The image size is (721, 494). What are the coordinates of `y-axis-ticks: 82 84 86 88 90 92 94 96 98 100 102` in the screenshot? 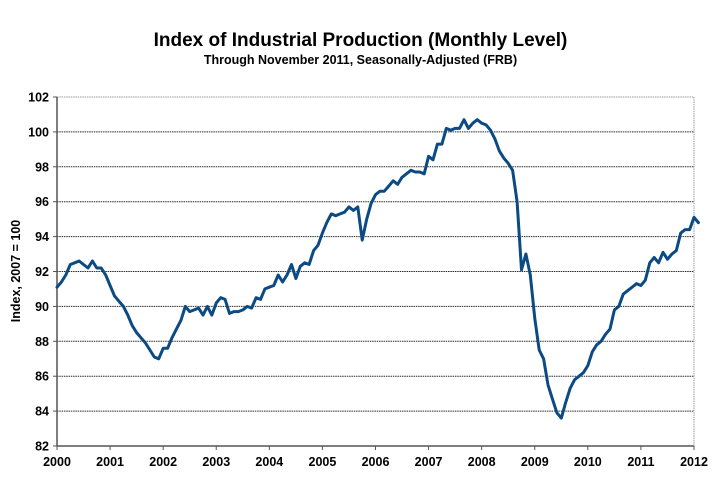 It's located at (42, 272).